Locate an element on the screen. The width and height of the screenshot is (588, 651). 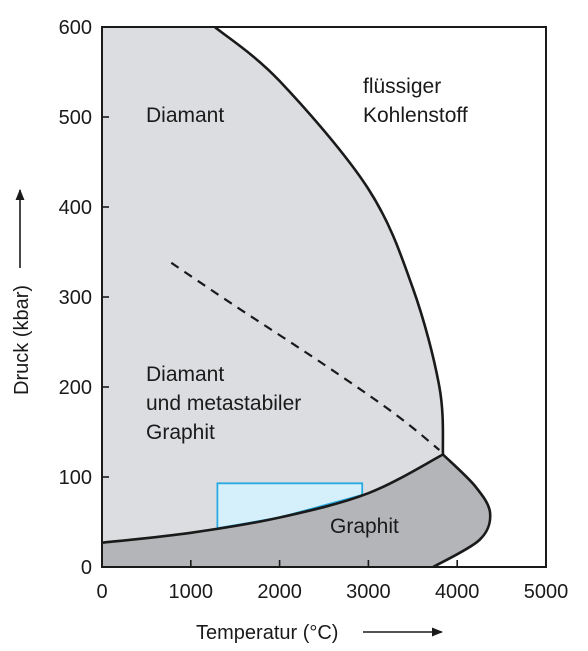
y-tick-label: 400 is located at coordinates (75, 208).